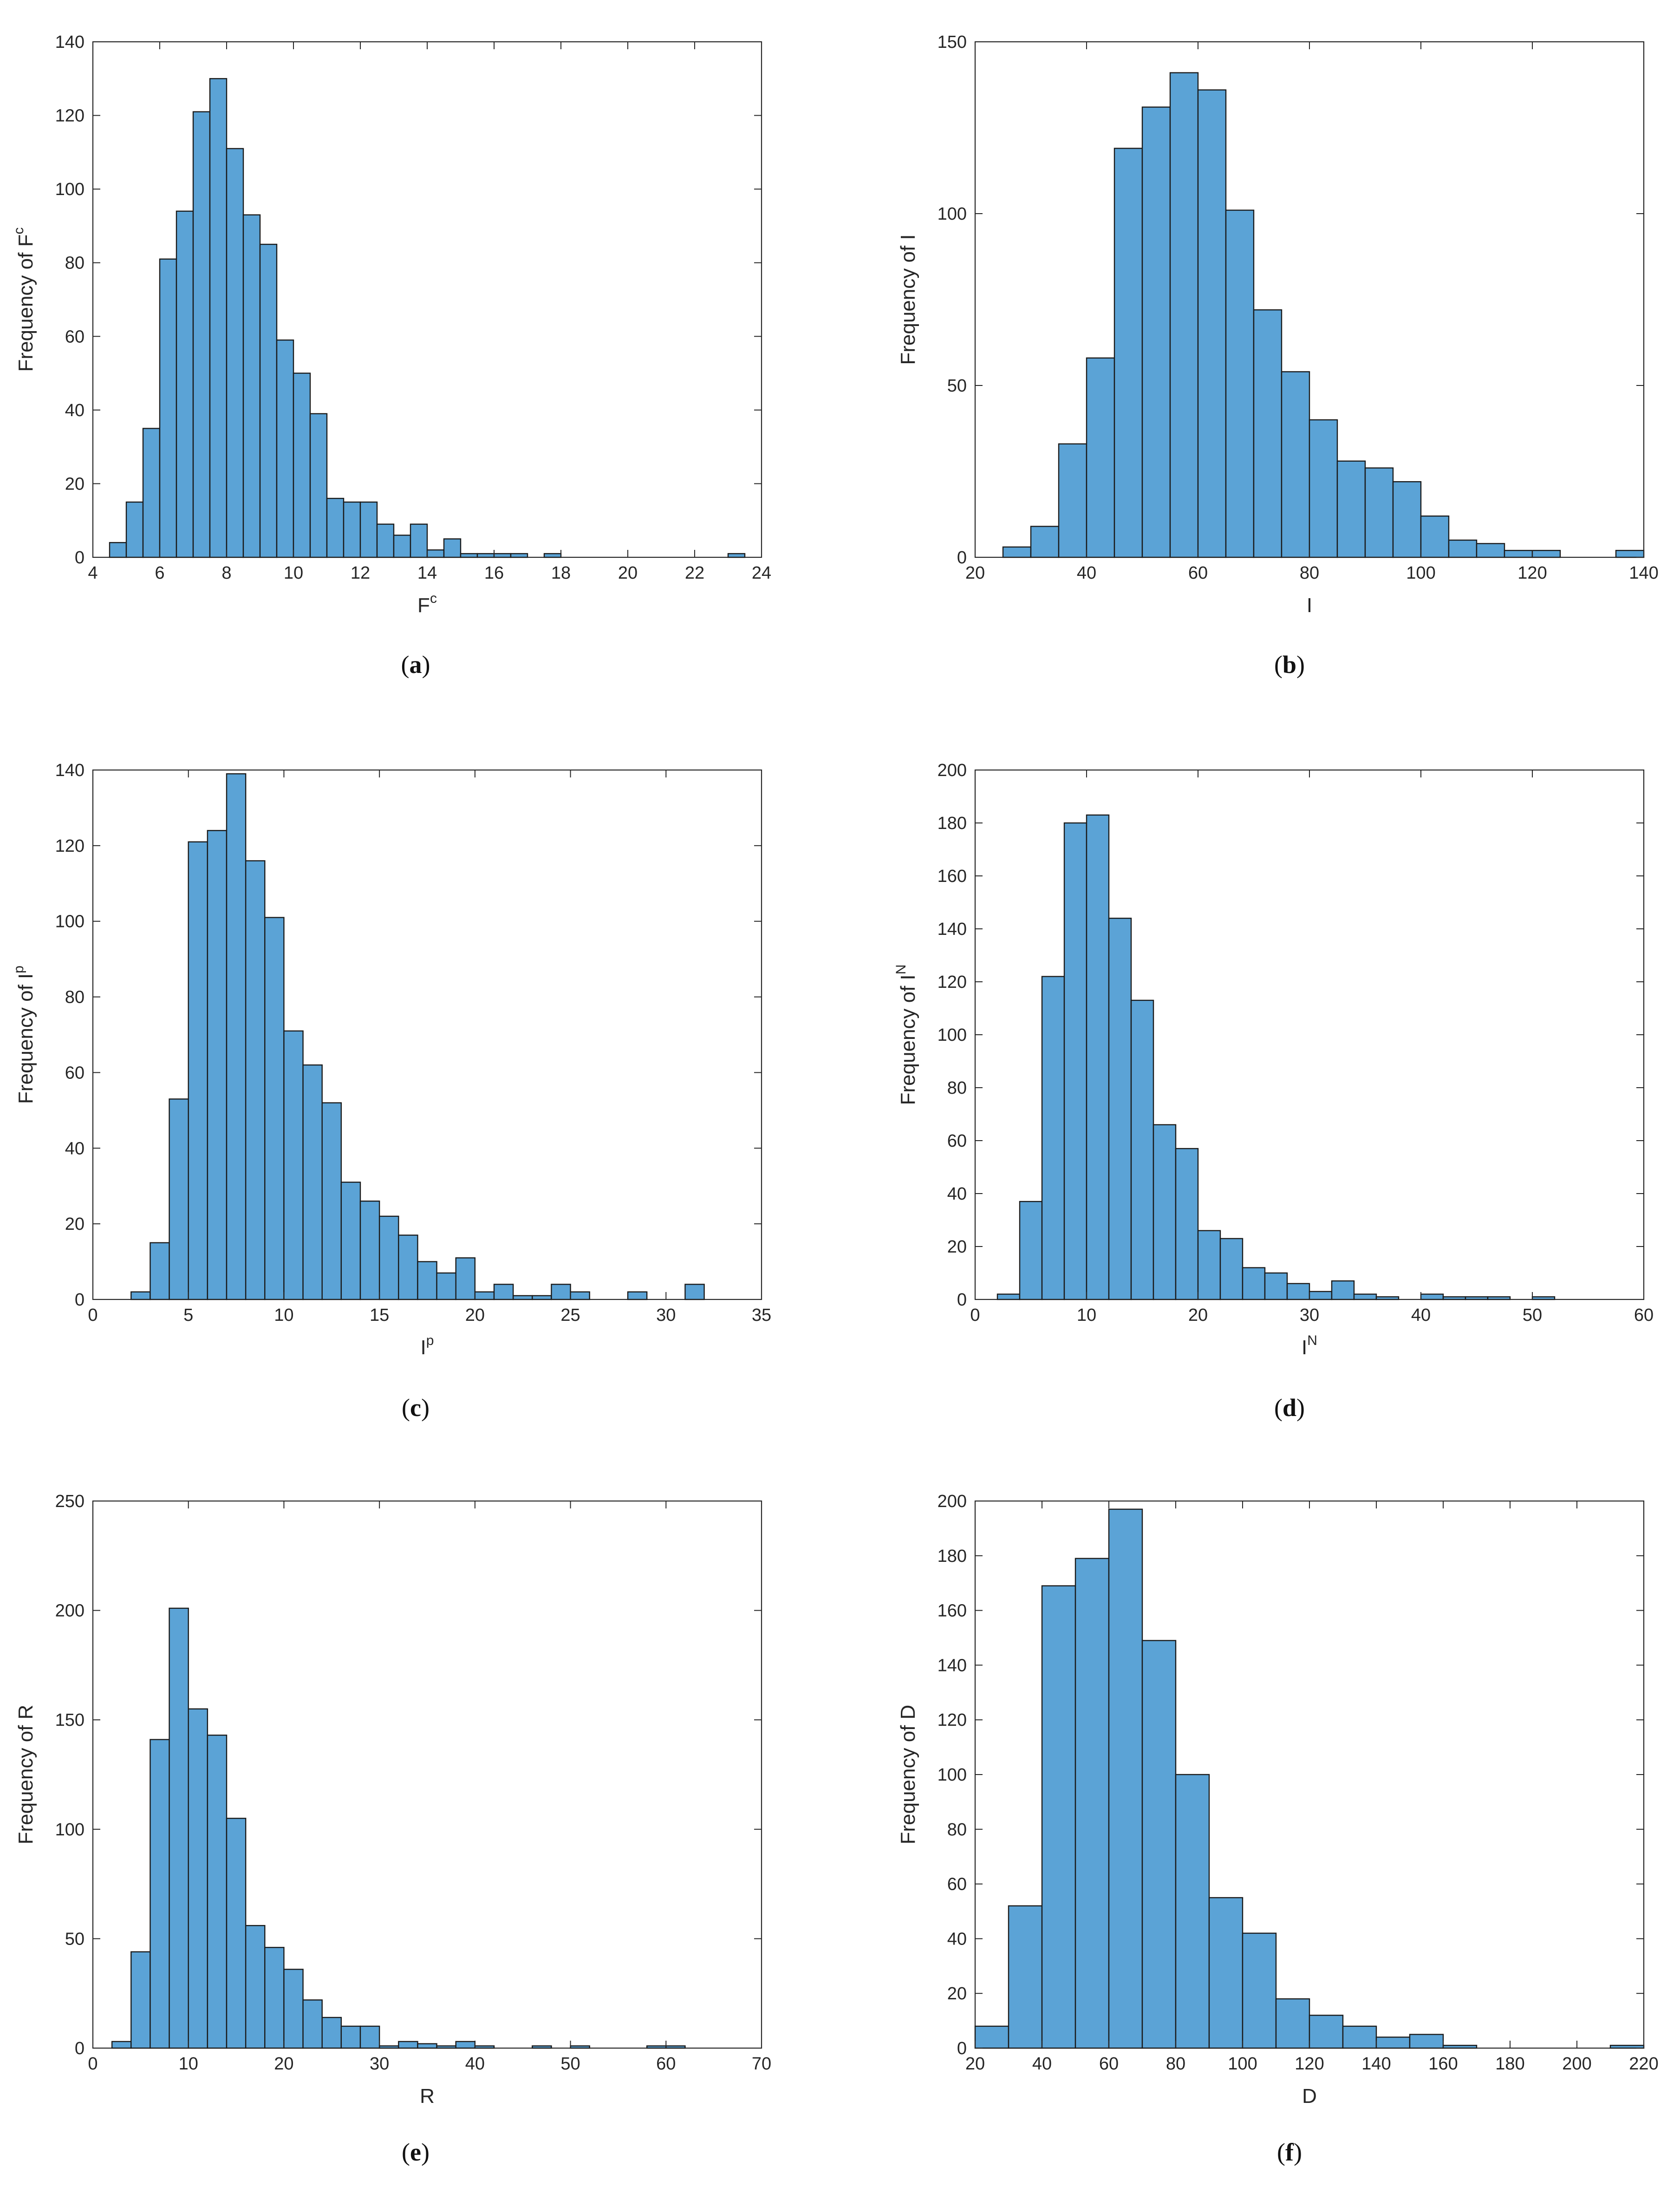 The width and height of the screenshot is (1680, 2193). Describe the element at coordinates (908, 1775) in the screenshot. I see `y-axis-label: Frequency of D` at that location.